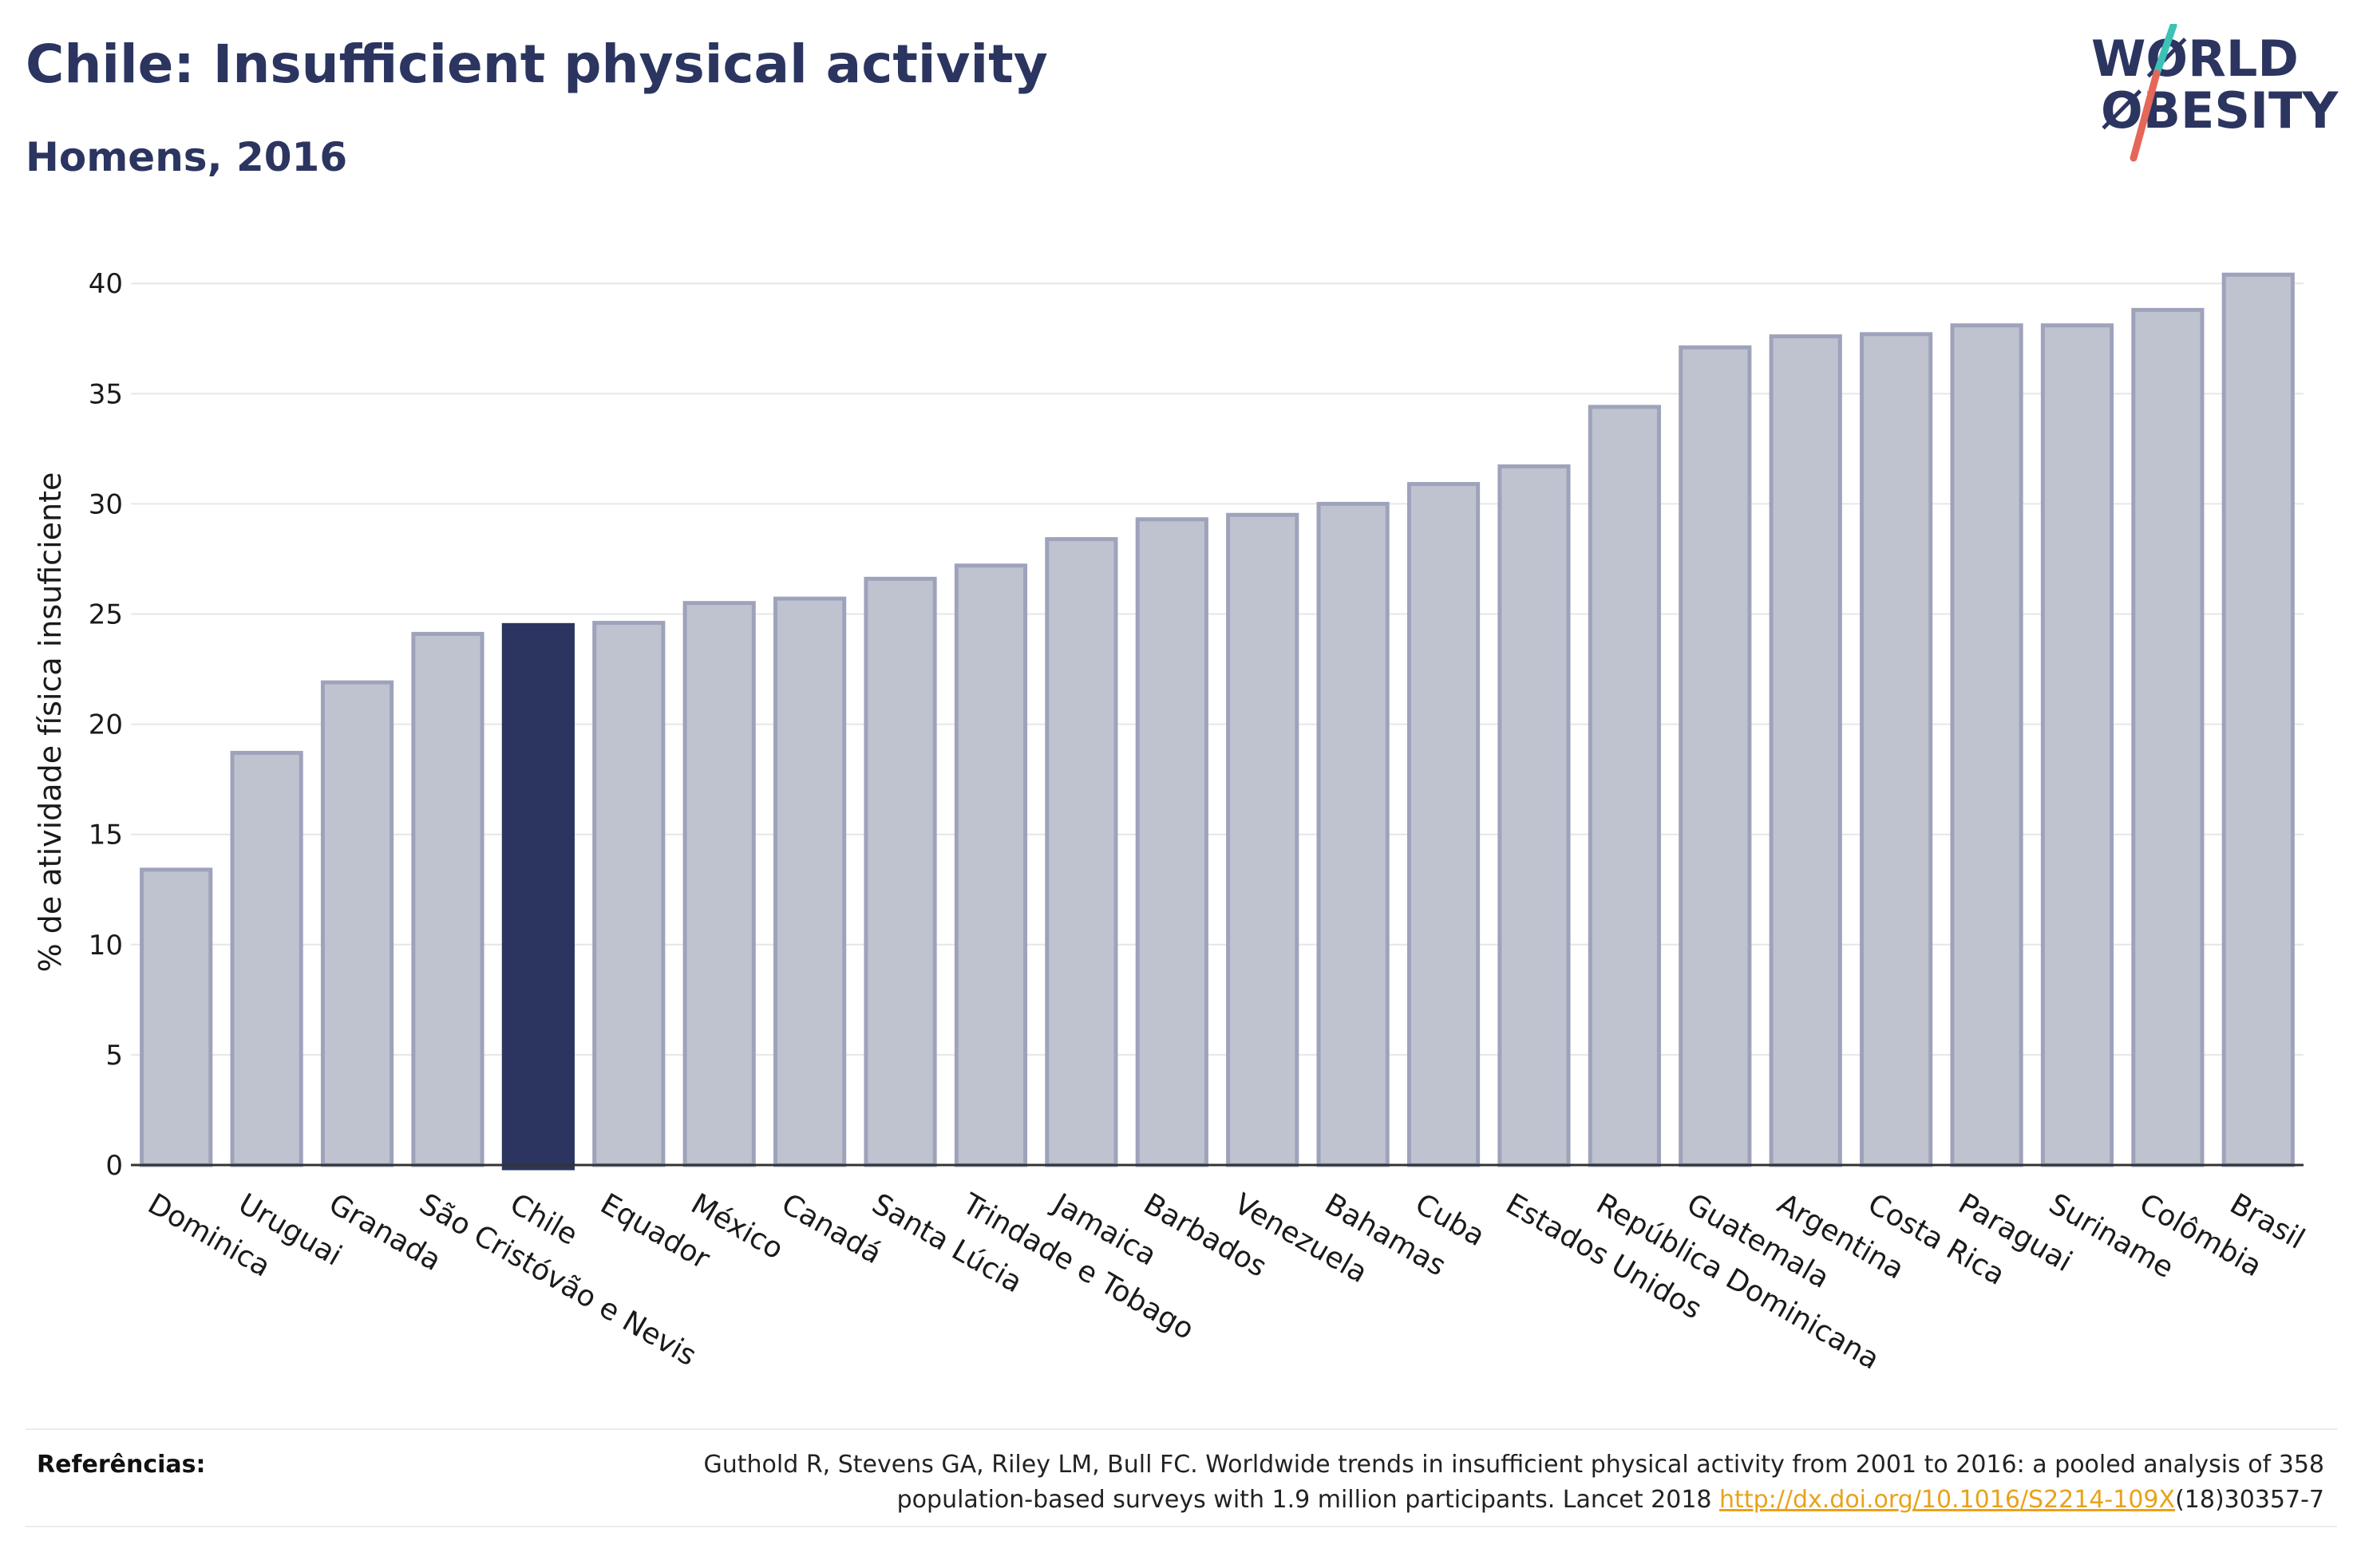  I want to click on y-axis-title: % de atividade física insuficiente, so click(50, 722).